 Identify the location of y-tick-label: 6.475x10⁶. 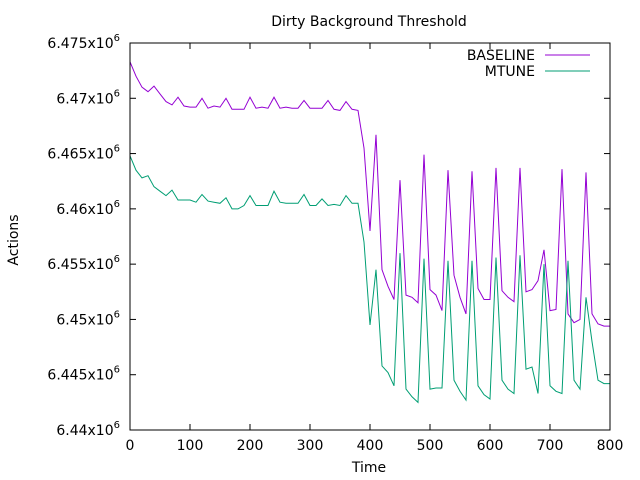
(83, 42).